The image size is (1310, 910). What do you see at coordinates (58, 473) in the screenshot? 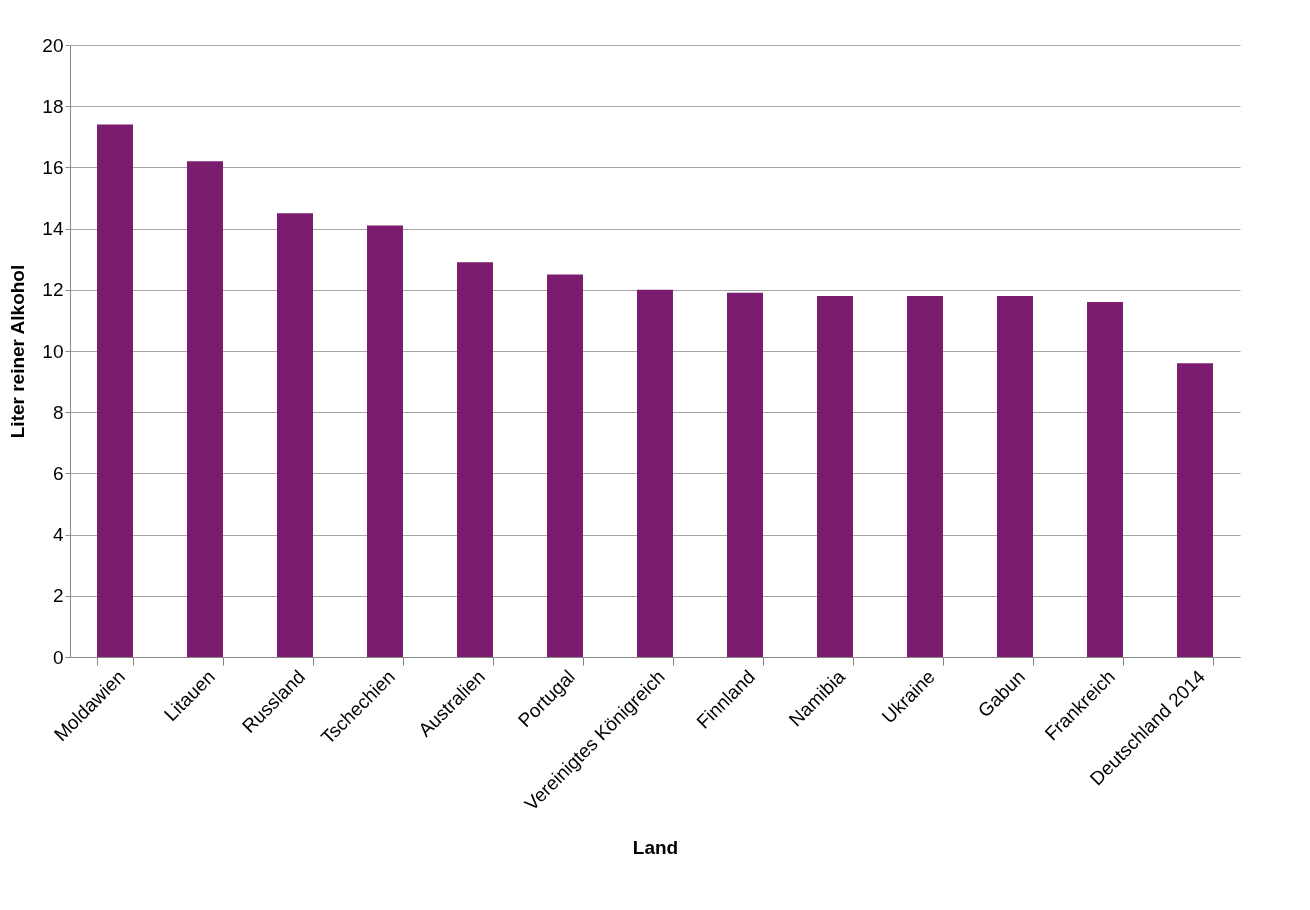
I see `y-tick-label: 6` at bounding box center [58, 473].